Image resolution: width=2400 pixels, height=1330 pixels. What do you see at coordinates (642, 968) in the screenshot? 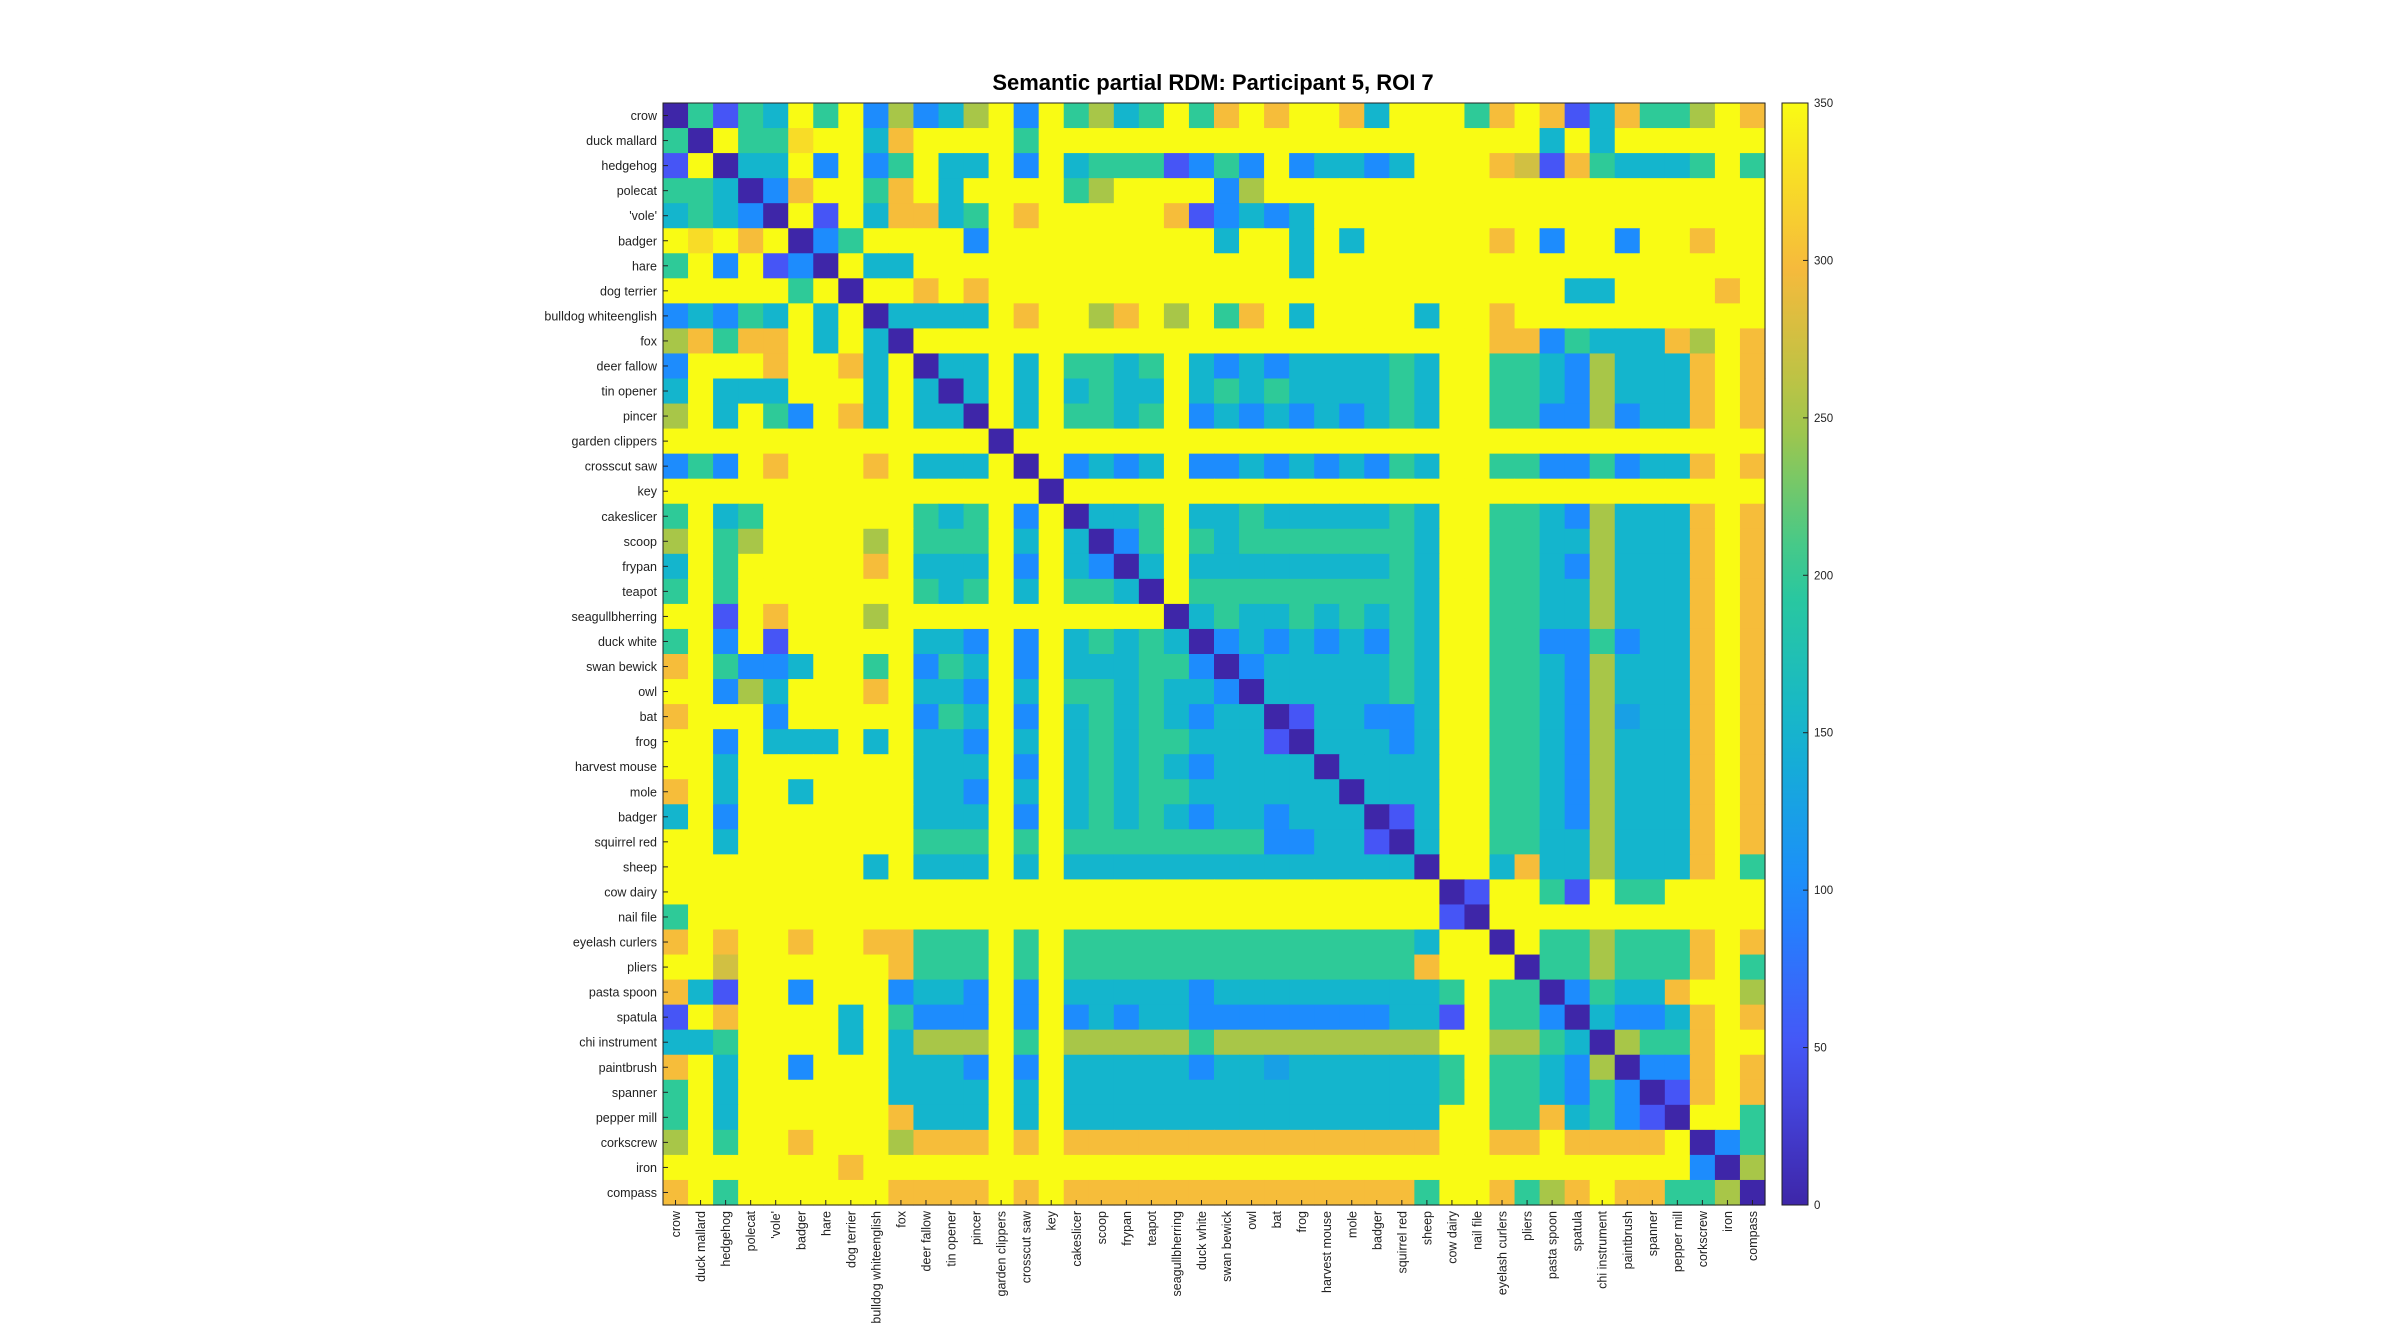
I see `row-tick-label: pliers` at bounding box center [642, 968].